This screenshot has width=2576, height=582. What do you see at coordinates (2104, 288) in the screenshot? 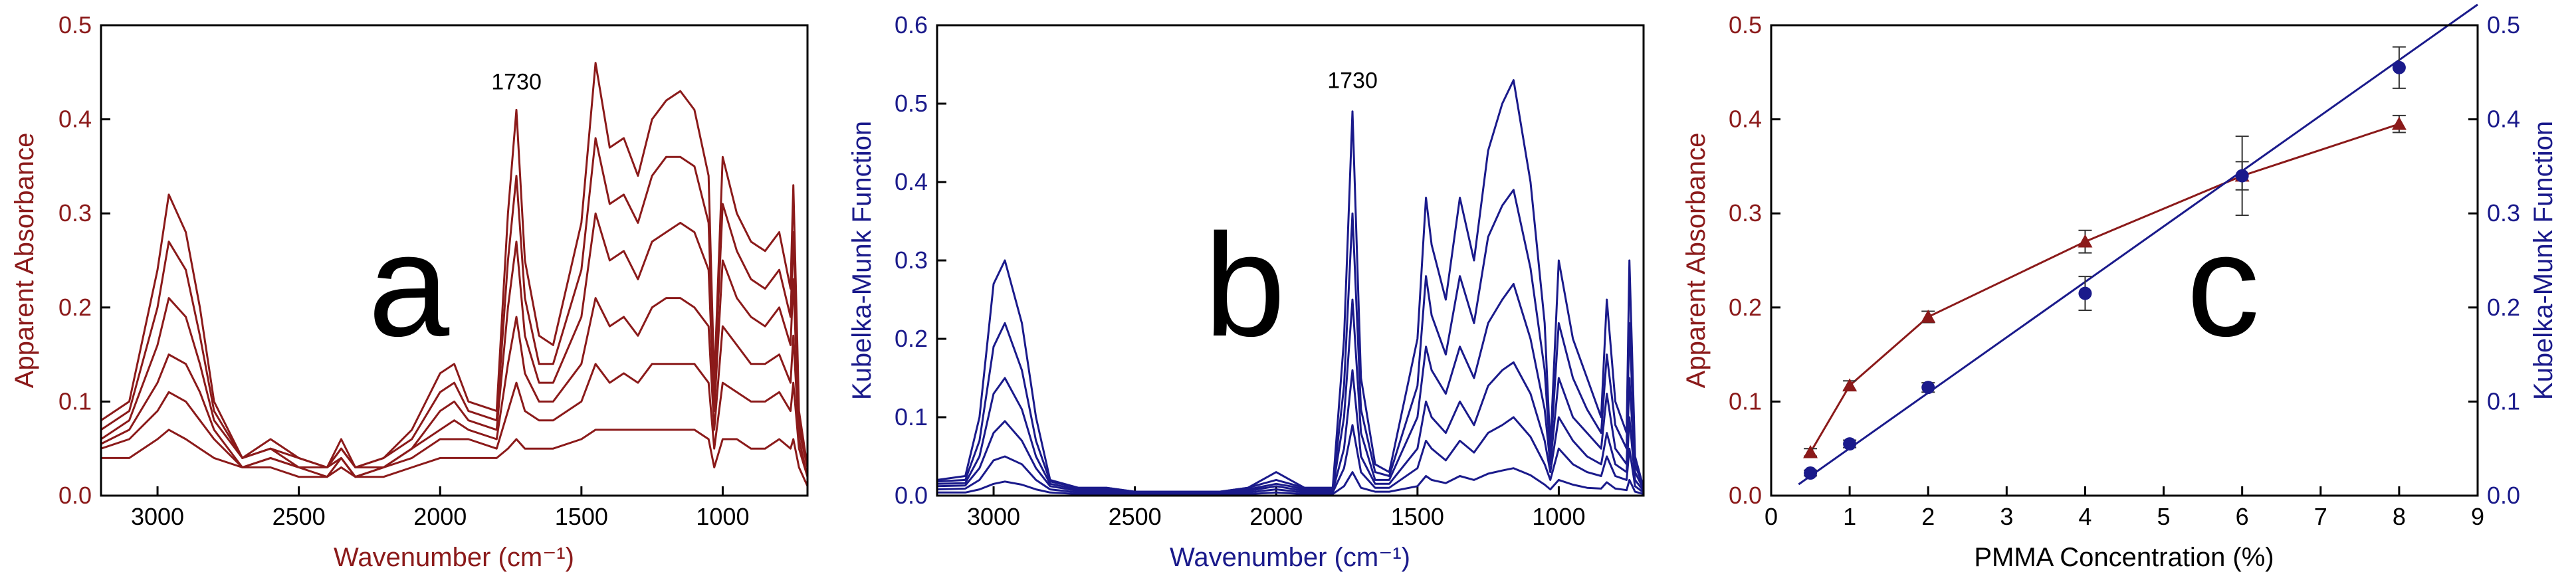
I see `panel-c-absorbance-line` at bounding box center [2104, 288].